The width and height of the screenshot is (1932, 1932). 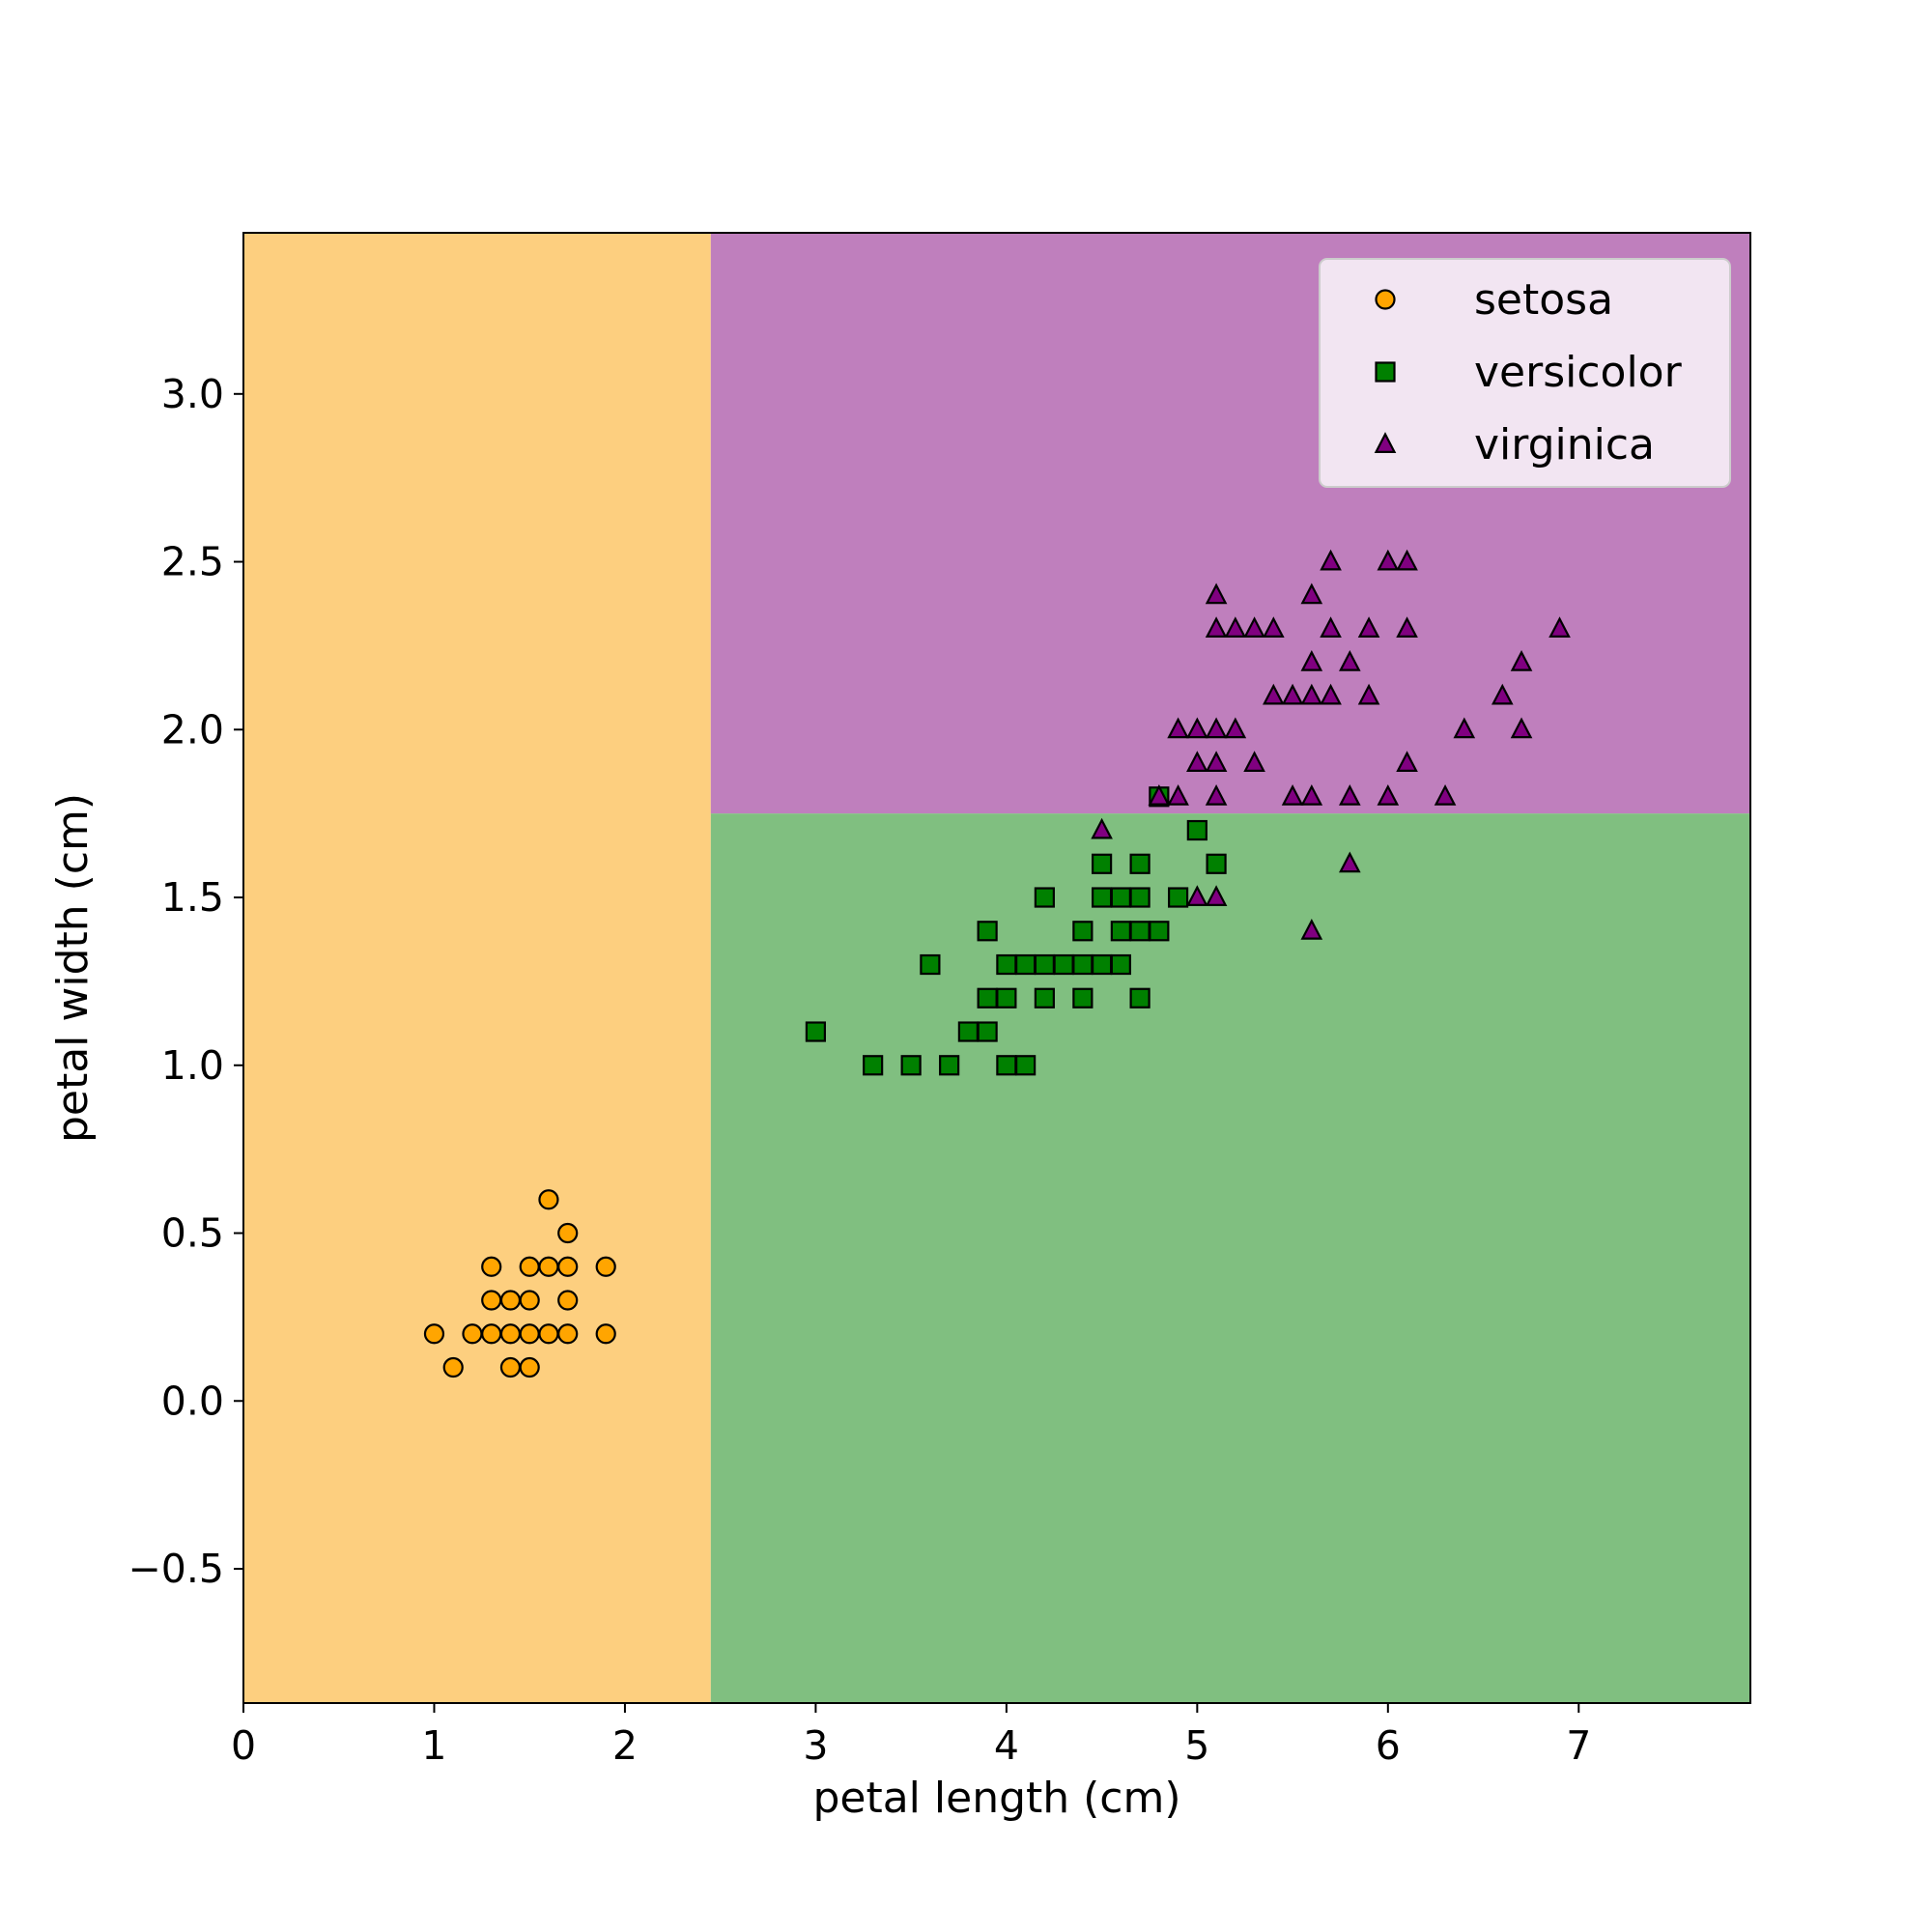 I want to click on legend-marker-virginica, so click(x=1385, y=442).